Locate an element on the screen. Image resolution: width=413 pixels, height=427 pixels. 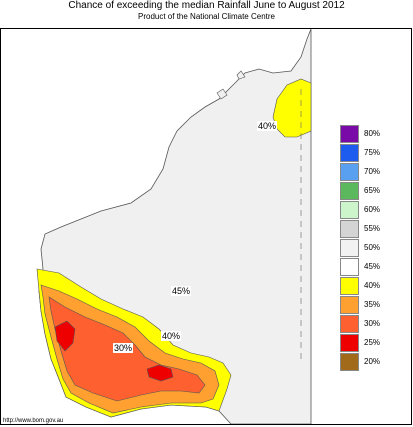
legend-label: 50% is located at coordinates (372, 247).